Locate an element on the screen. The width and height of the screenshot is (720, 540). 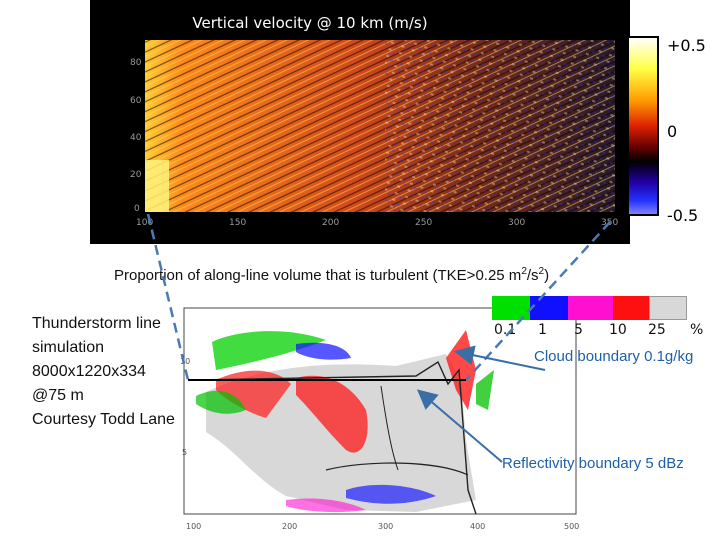
legend-swatch-magenta is located at coordinates (590, 308).